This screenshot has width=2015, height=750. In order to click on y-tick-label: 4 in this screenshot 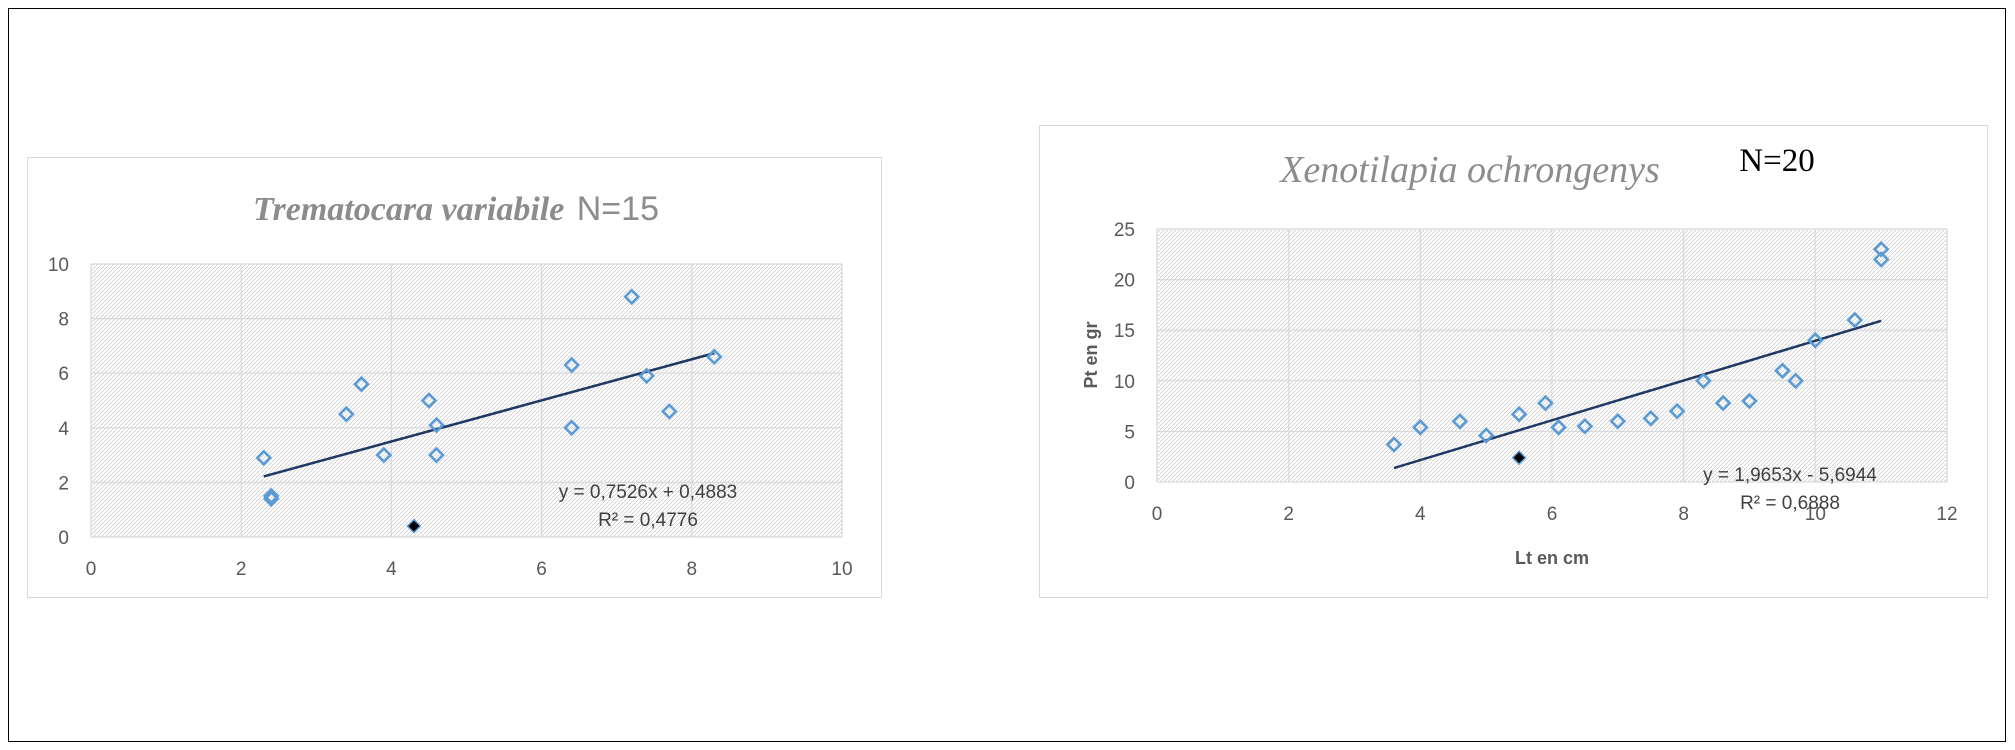, I will do `click(63, 429)`.